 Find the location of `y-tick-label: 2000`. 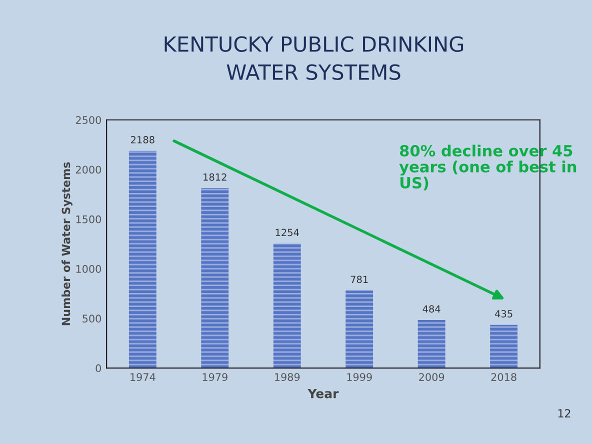

y-tick-label: 2000 is located at coordinates (89, 170).